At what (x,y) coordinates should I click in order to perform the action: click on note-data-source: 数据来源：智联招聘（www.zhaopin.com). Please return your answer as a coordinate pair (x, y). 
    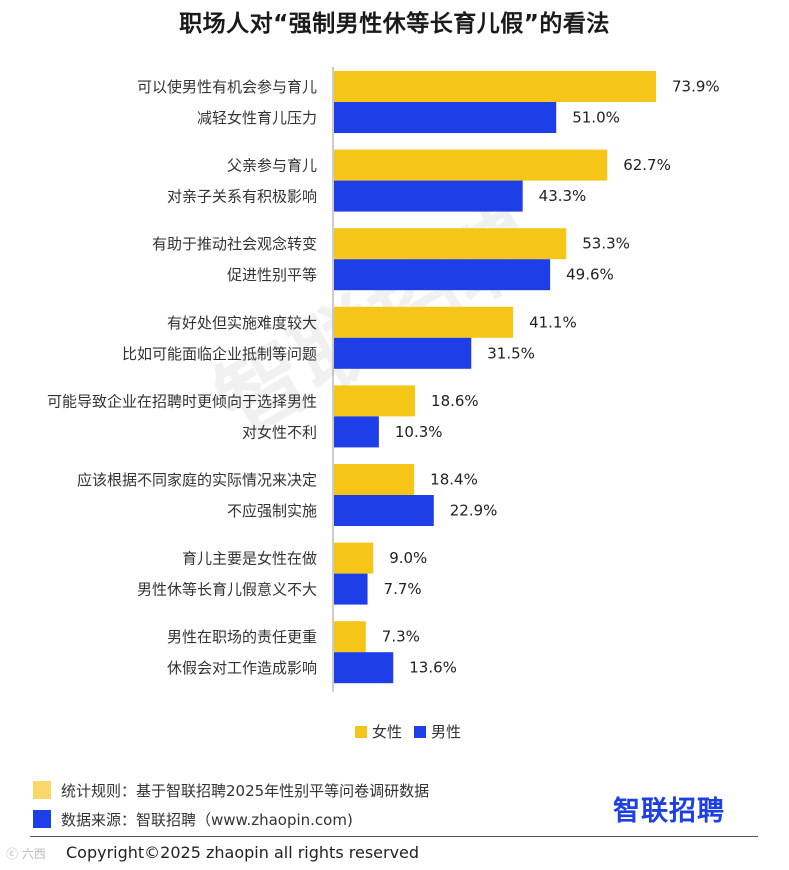
    Looking at the image, I should click on (231, 819).